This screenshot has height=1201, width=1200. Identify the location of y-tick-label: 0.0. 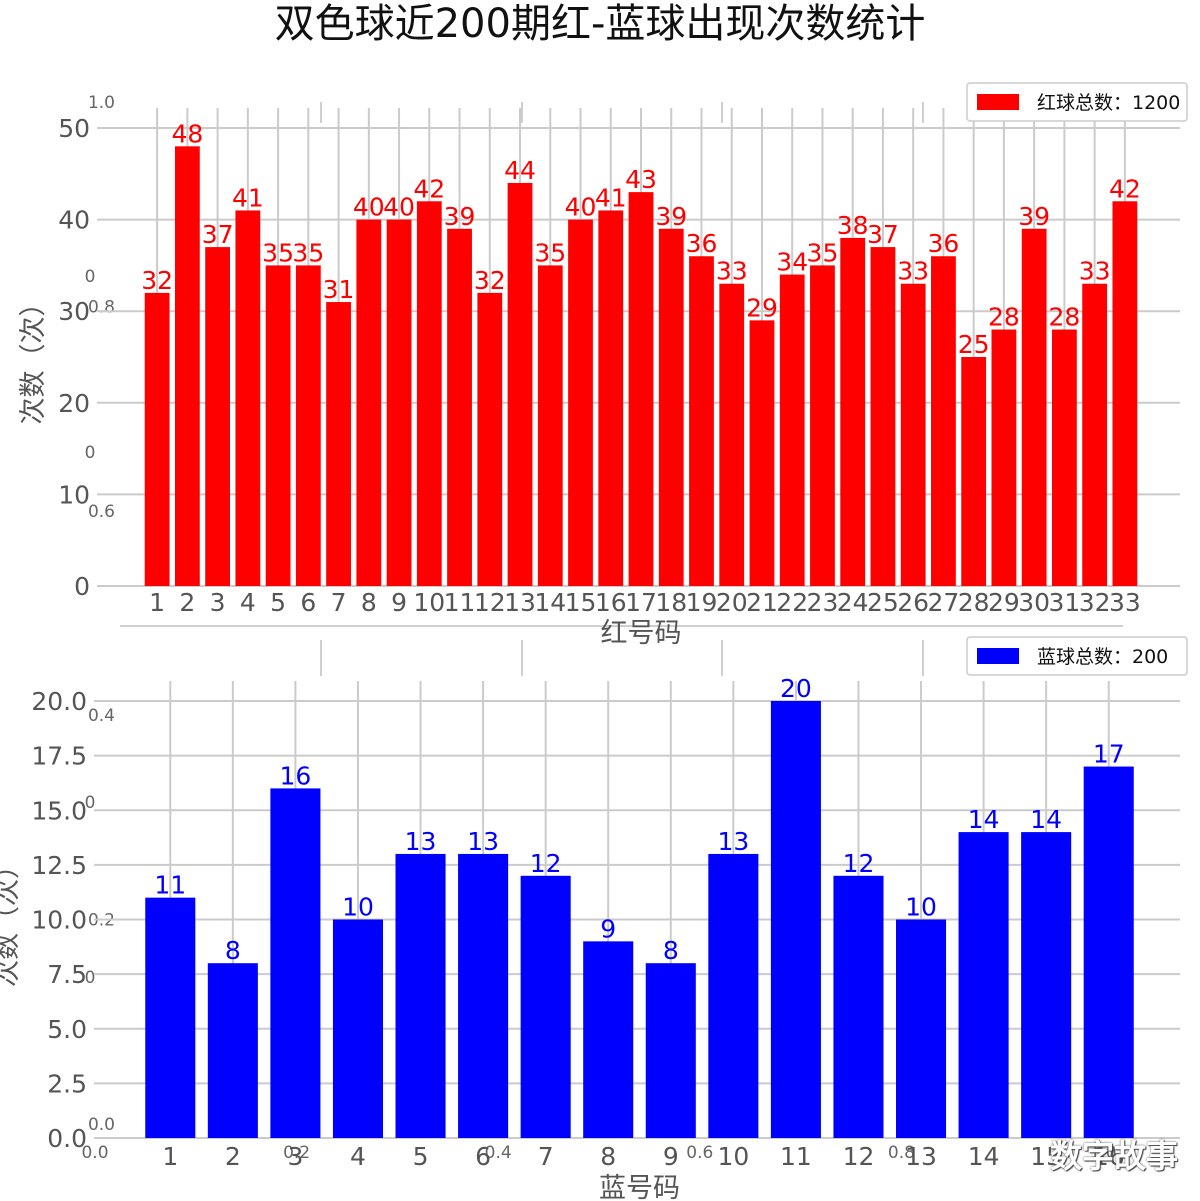
(67, 1138).